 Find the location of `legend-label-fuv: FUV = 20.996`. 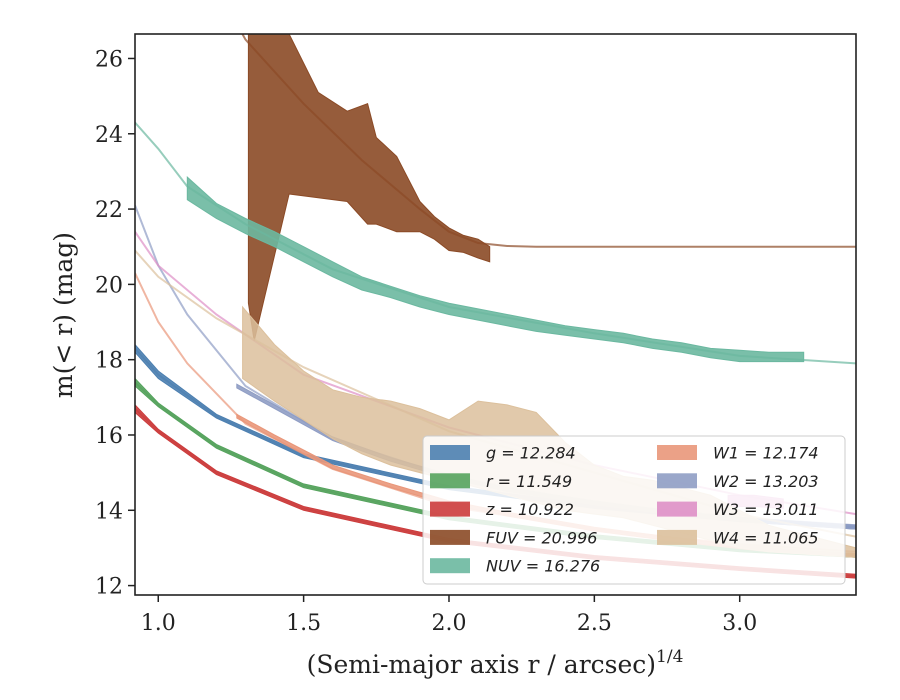

legend-label-fuv: FUV = 20.996 is located at coordinates (541, 537).